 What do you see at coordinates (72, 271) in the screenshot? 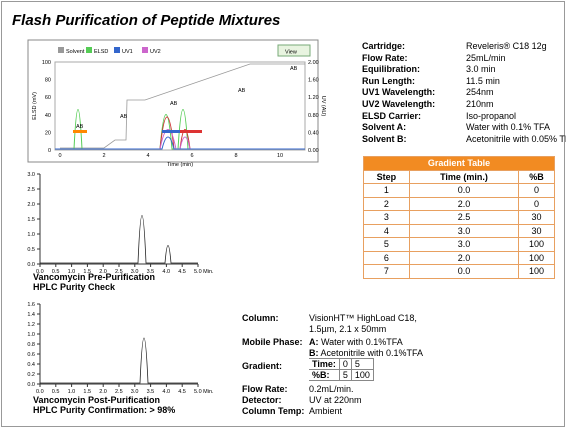
I see `x-tick-label: 1.0` at bounding box center [72, 271].